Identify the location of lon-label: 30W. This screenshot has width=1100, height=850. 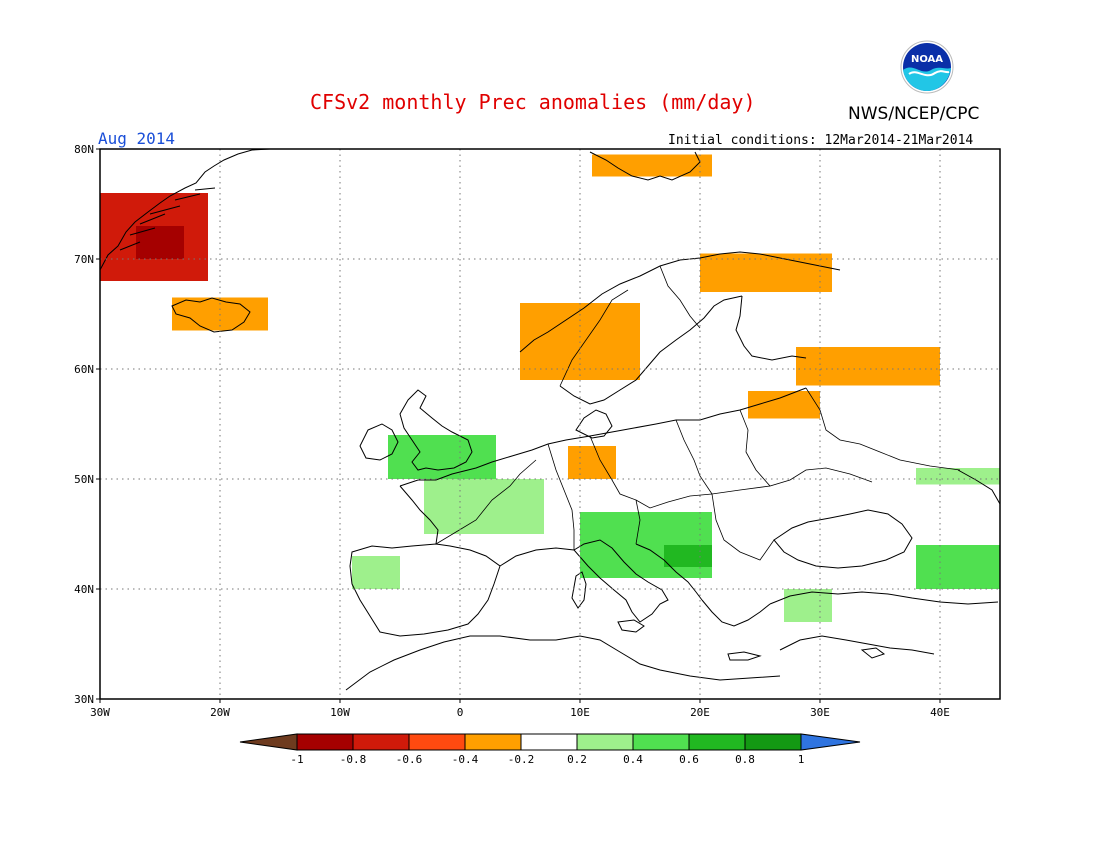
(100, 712).